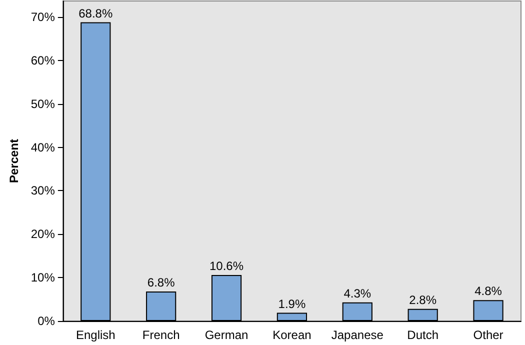 The width and height of the screenshot is (525, 345). I want to click on x-tick-label: Korean, so click(292, 335).